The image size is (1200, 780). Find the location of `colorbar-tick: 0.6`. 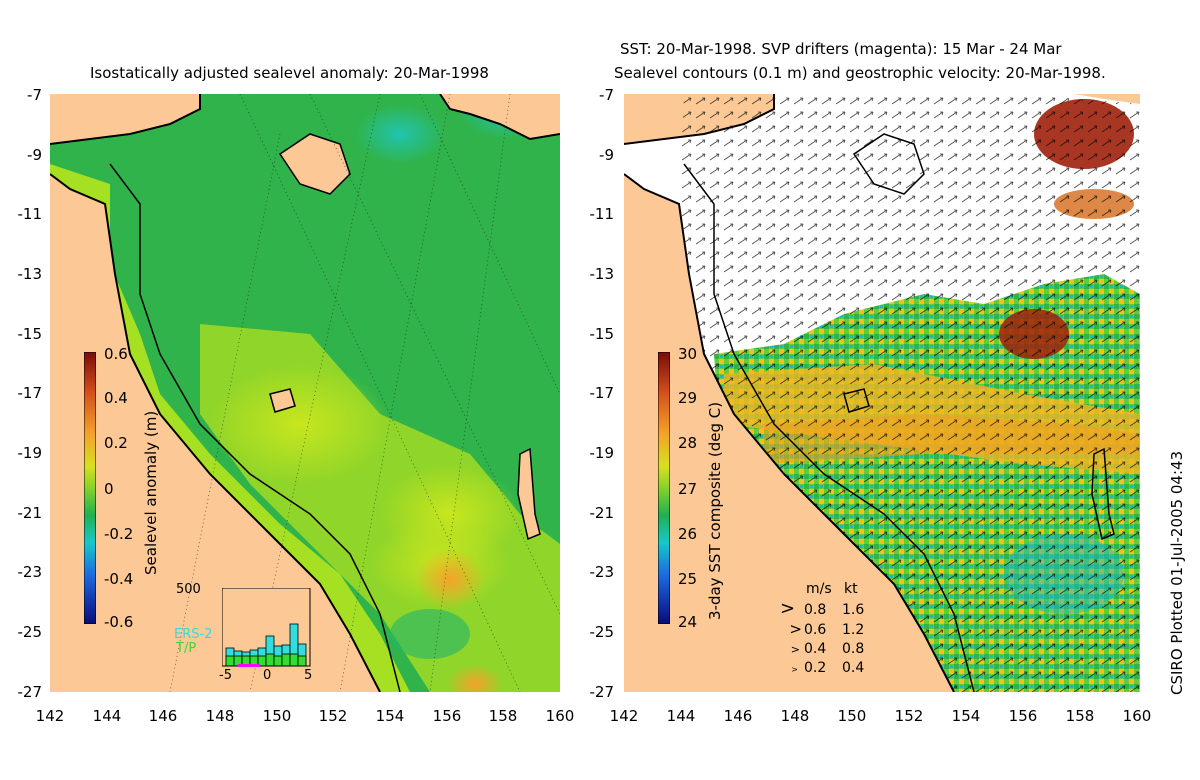

colorbar-tick: 0.6 is located at coordinates (116, 354).